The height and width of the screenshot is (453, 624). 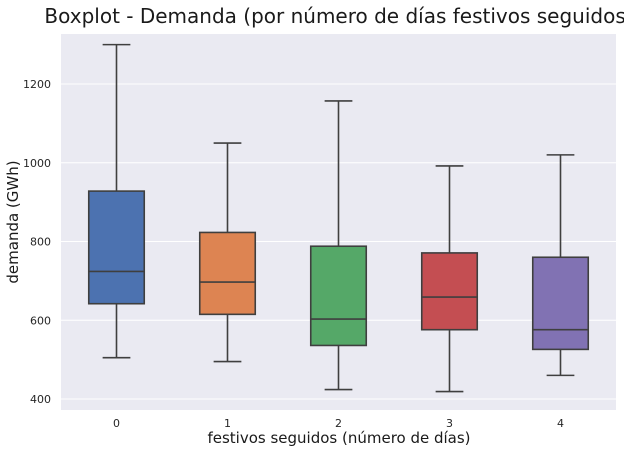 What do you see at coordinates (13, 221) in the screenshot?
I see `y-axis-label: demanda (GWh)` at bounding box center [13, 221].